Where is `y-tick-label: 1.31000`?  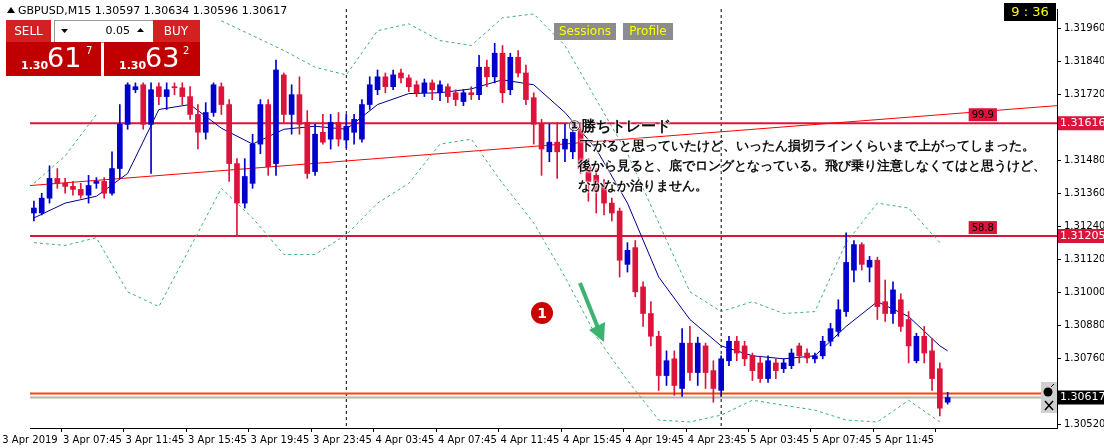 y-tick-label: 1.31000 is located at coordinates (1084, 291).